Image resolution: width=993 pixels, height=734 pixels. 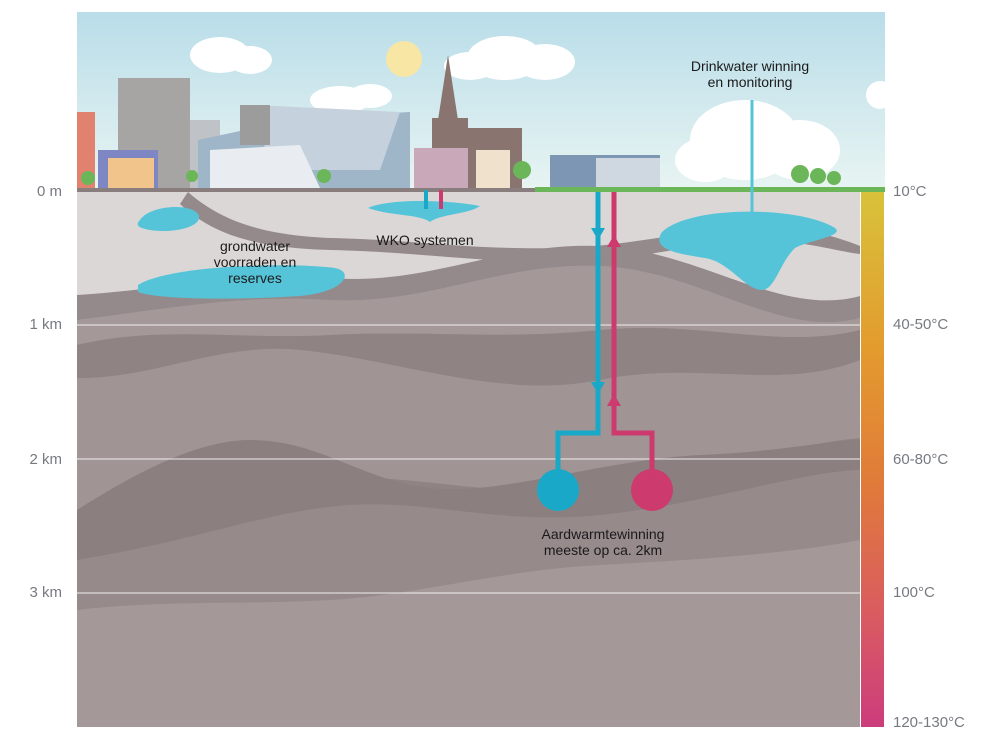 What do you see at coordinates (633, 332) in the screenshot?
I see `production-well` at bounding box center [633, 332].